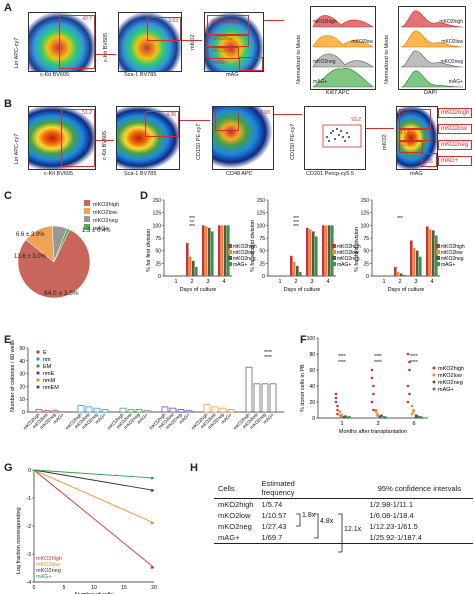 The width and height of the screenshot is (474, 594). Describe the element at coordinates (373, 432) in the screenshot. I see `axis-label: Months after transplantation` at that location.